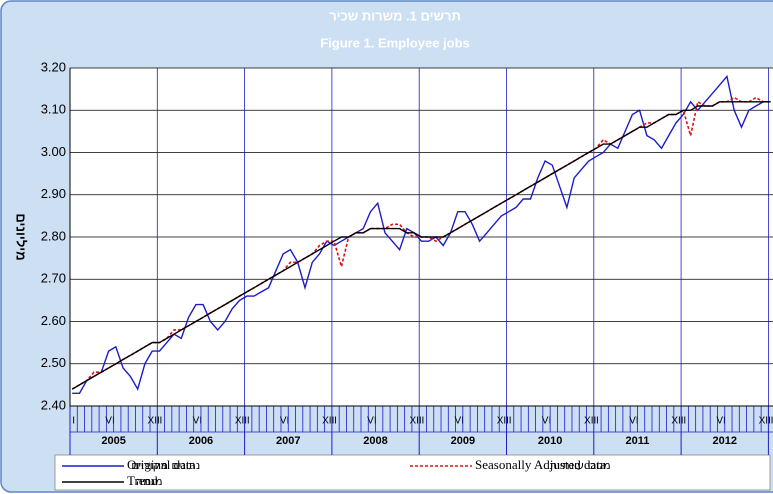 The height and width of the screenshot is (494, 773). What do you see at coordinates (53, 404) in the screenshot?
I see `y-tick-label: 2.40` at bounding box center [53, 404].